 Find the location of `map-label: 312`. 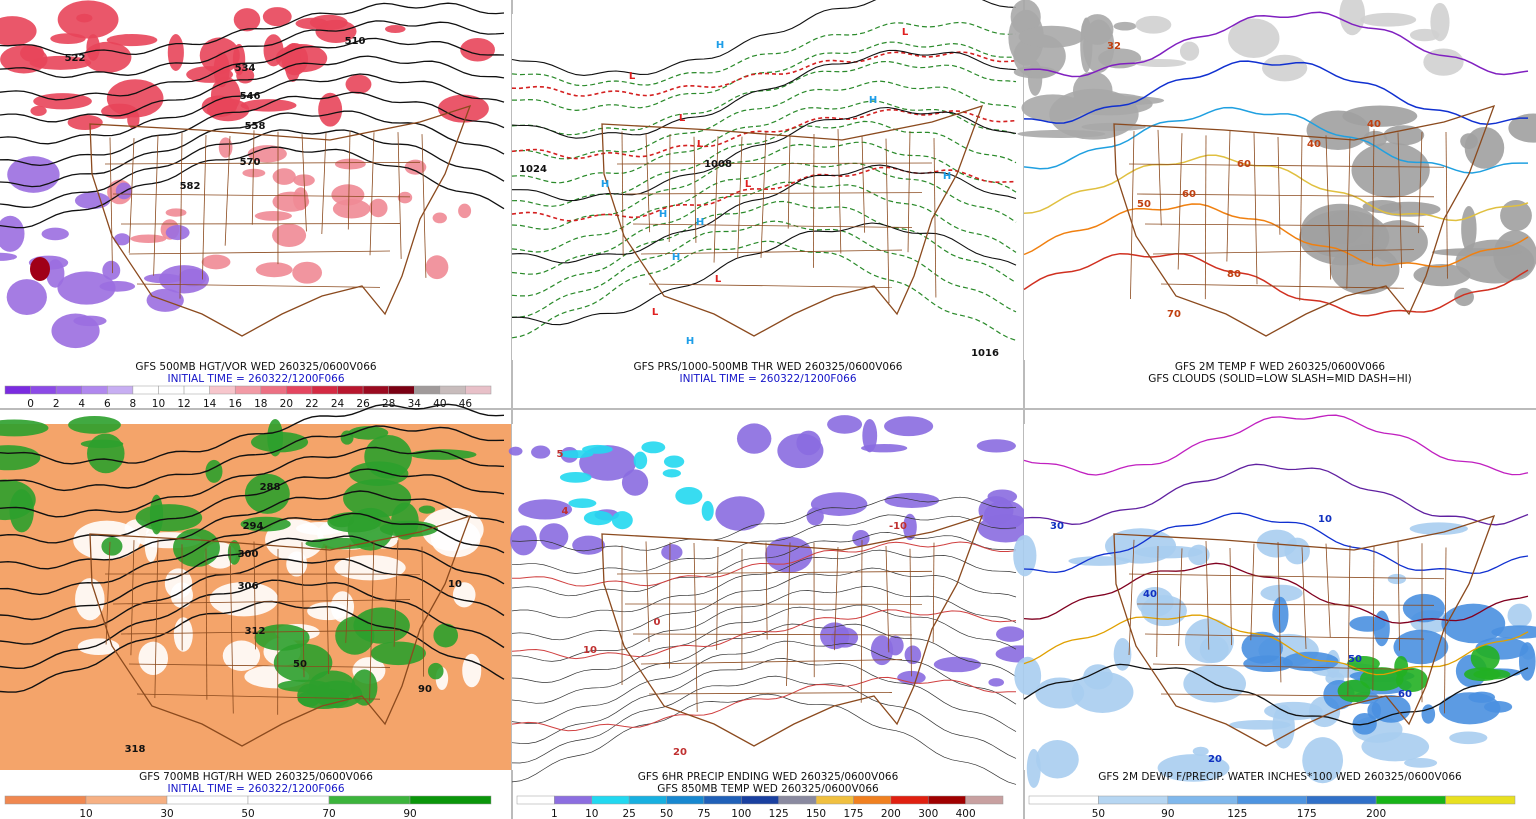

map-label: 312 is located at coordinates (255, 631).